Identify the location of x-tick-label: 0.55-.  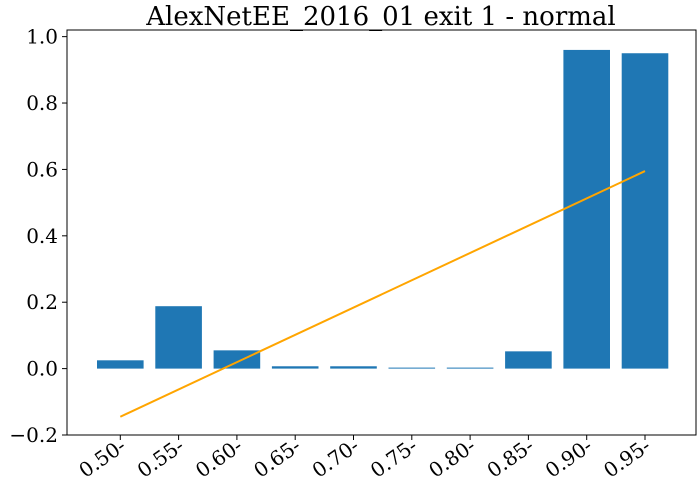
(161, 457).